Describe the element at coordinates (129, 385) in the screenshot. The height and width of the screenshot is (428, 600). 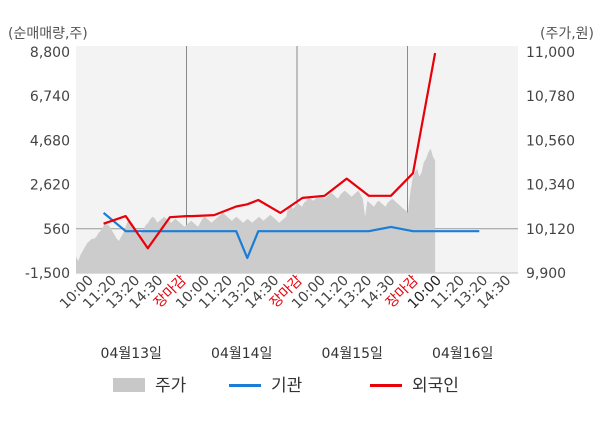
I see `legend-swatch-price` at that location.